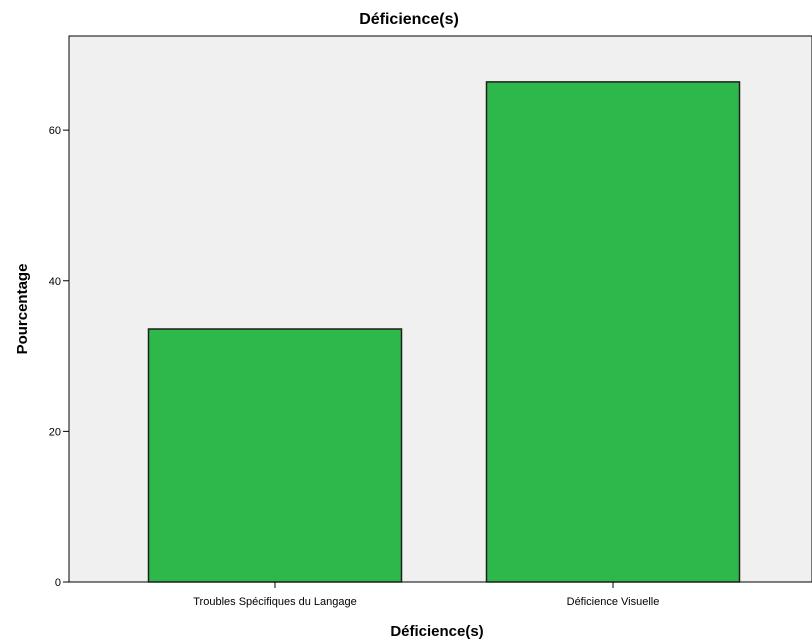 Image resolution: width=812 pixels, height=644 pixels. I want to click on x-tick-label-0: Troubles Spécifiques du Langage, so click(275, 602).